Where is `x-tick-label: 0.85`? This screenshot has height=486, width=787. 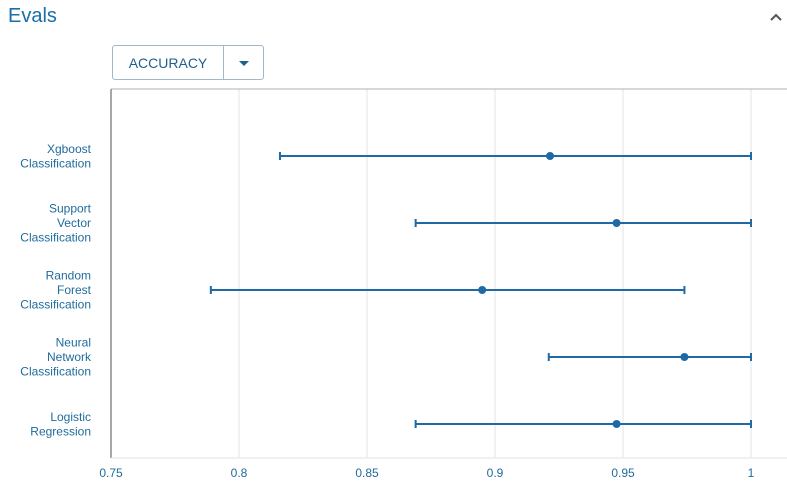 x-tick-label: 0.85 is located at coordinates (367, 473).